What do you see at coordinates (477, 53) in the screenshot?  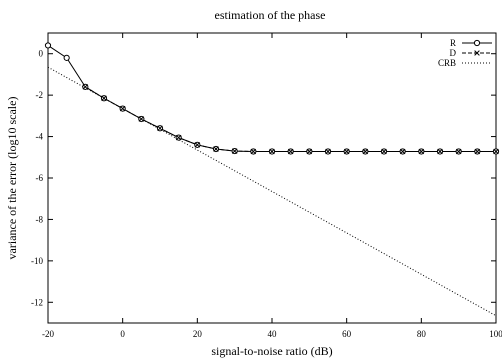 I see `legend-marker-d` at bounding box center [477, 53].